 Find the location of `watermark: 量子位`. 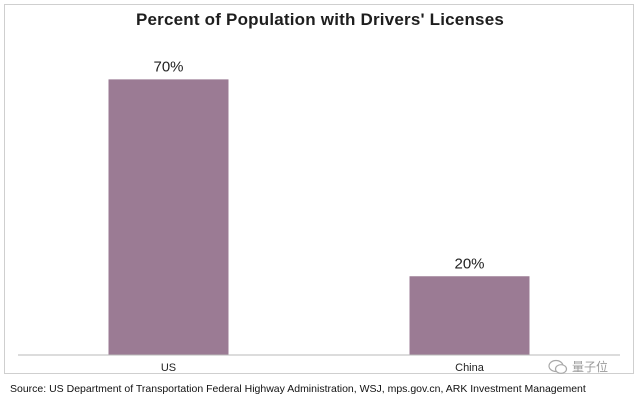

watermark: 量子位 is located at coordinates (578, 366).